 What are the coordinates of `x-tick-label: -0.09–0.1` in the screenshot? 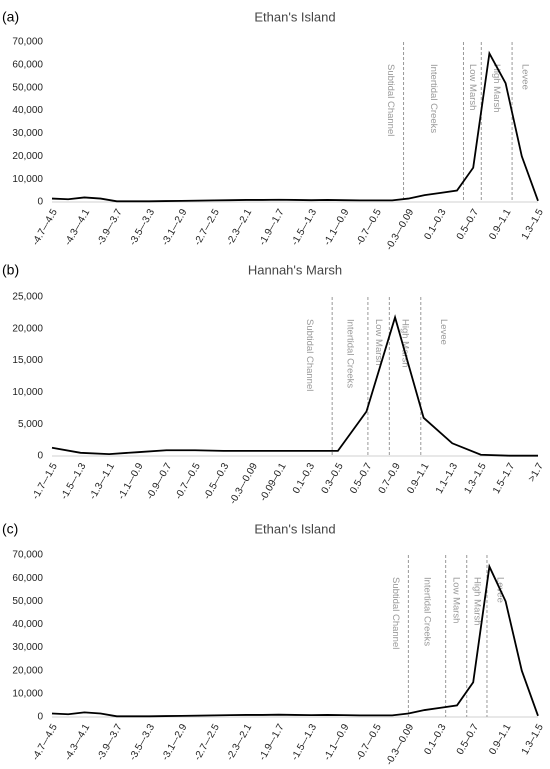 It's located at (273, 482).